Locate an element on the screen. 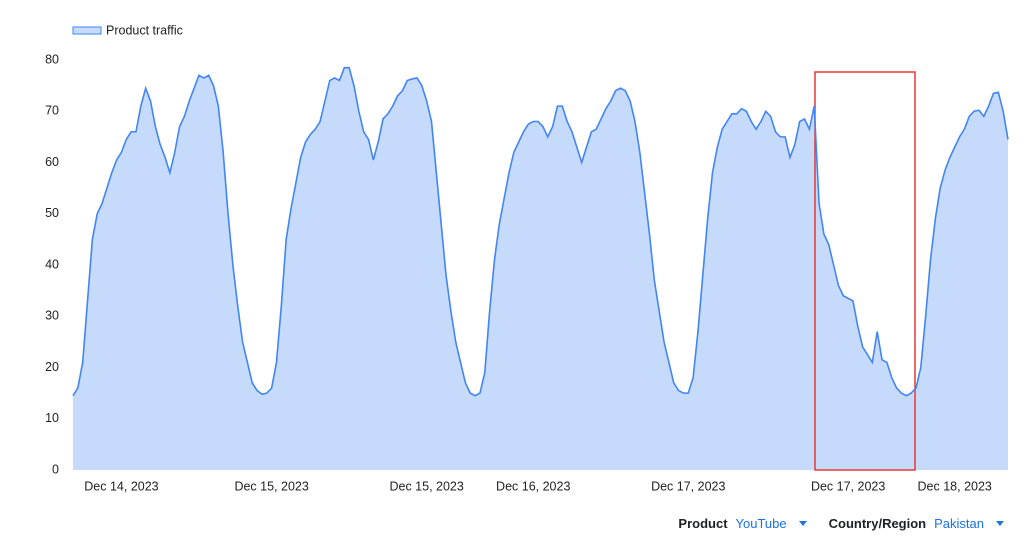  x-tick-label: Dec 16, 2023 is located at coordinates (533, 486).